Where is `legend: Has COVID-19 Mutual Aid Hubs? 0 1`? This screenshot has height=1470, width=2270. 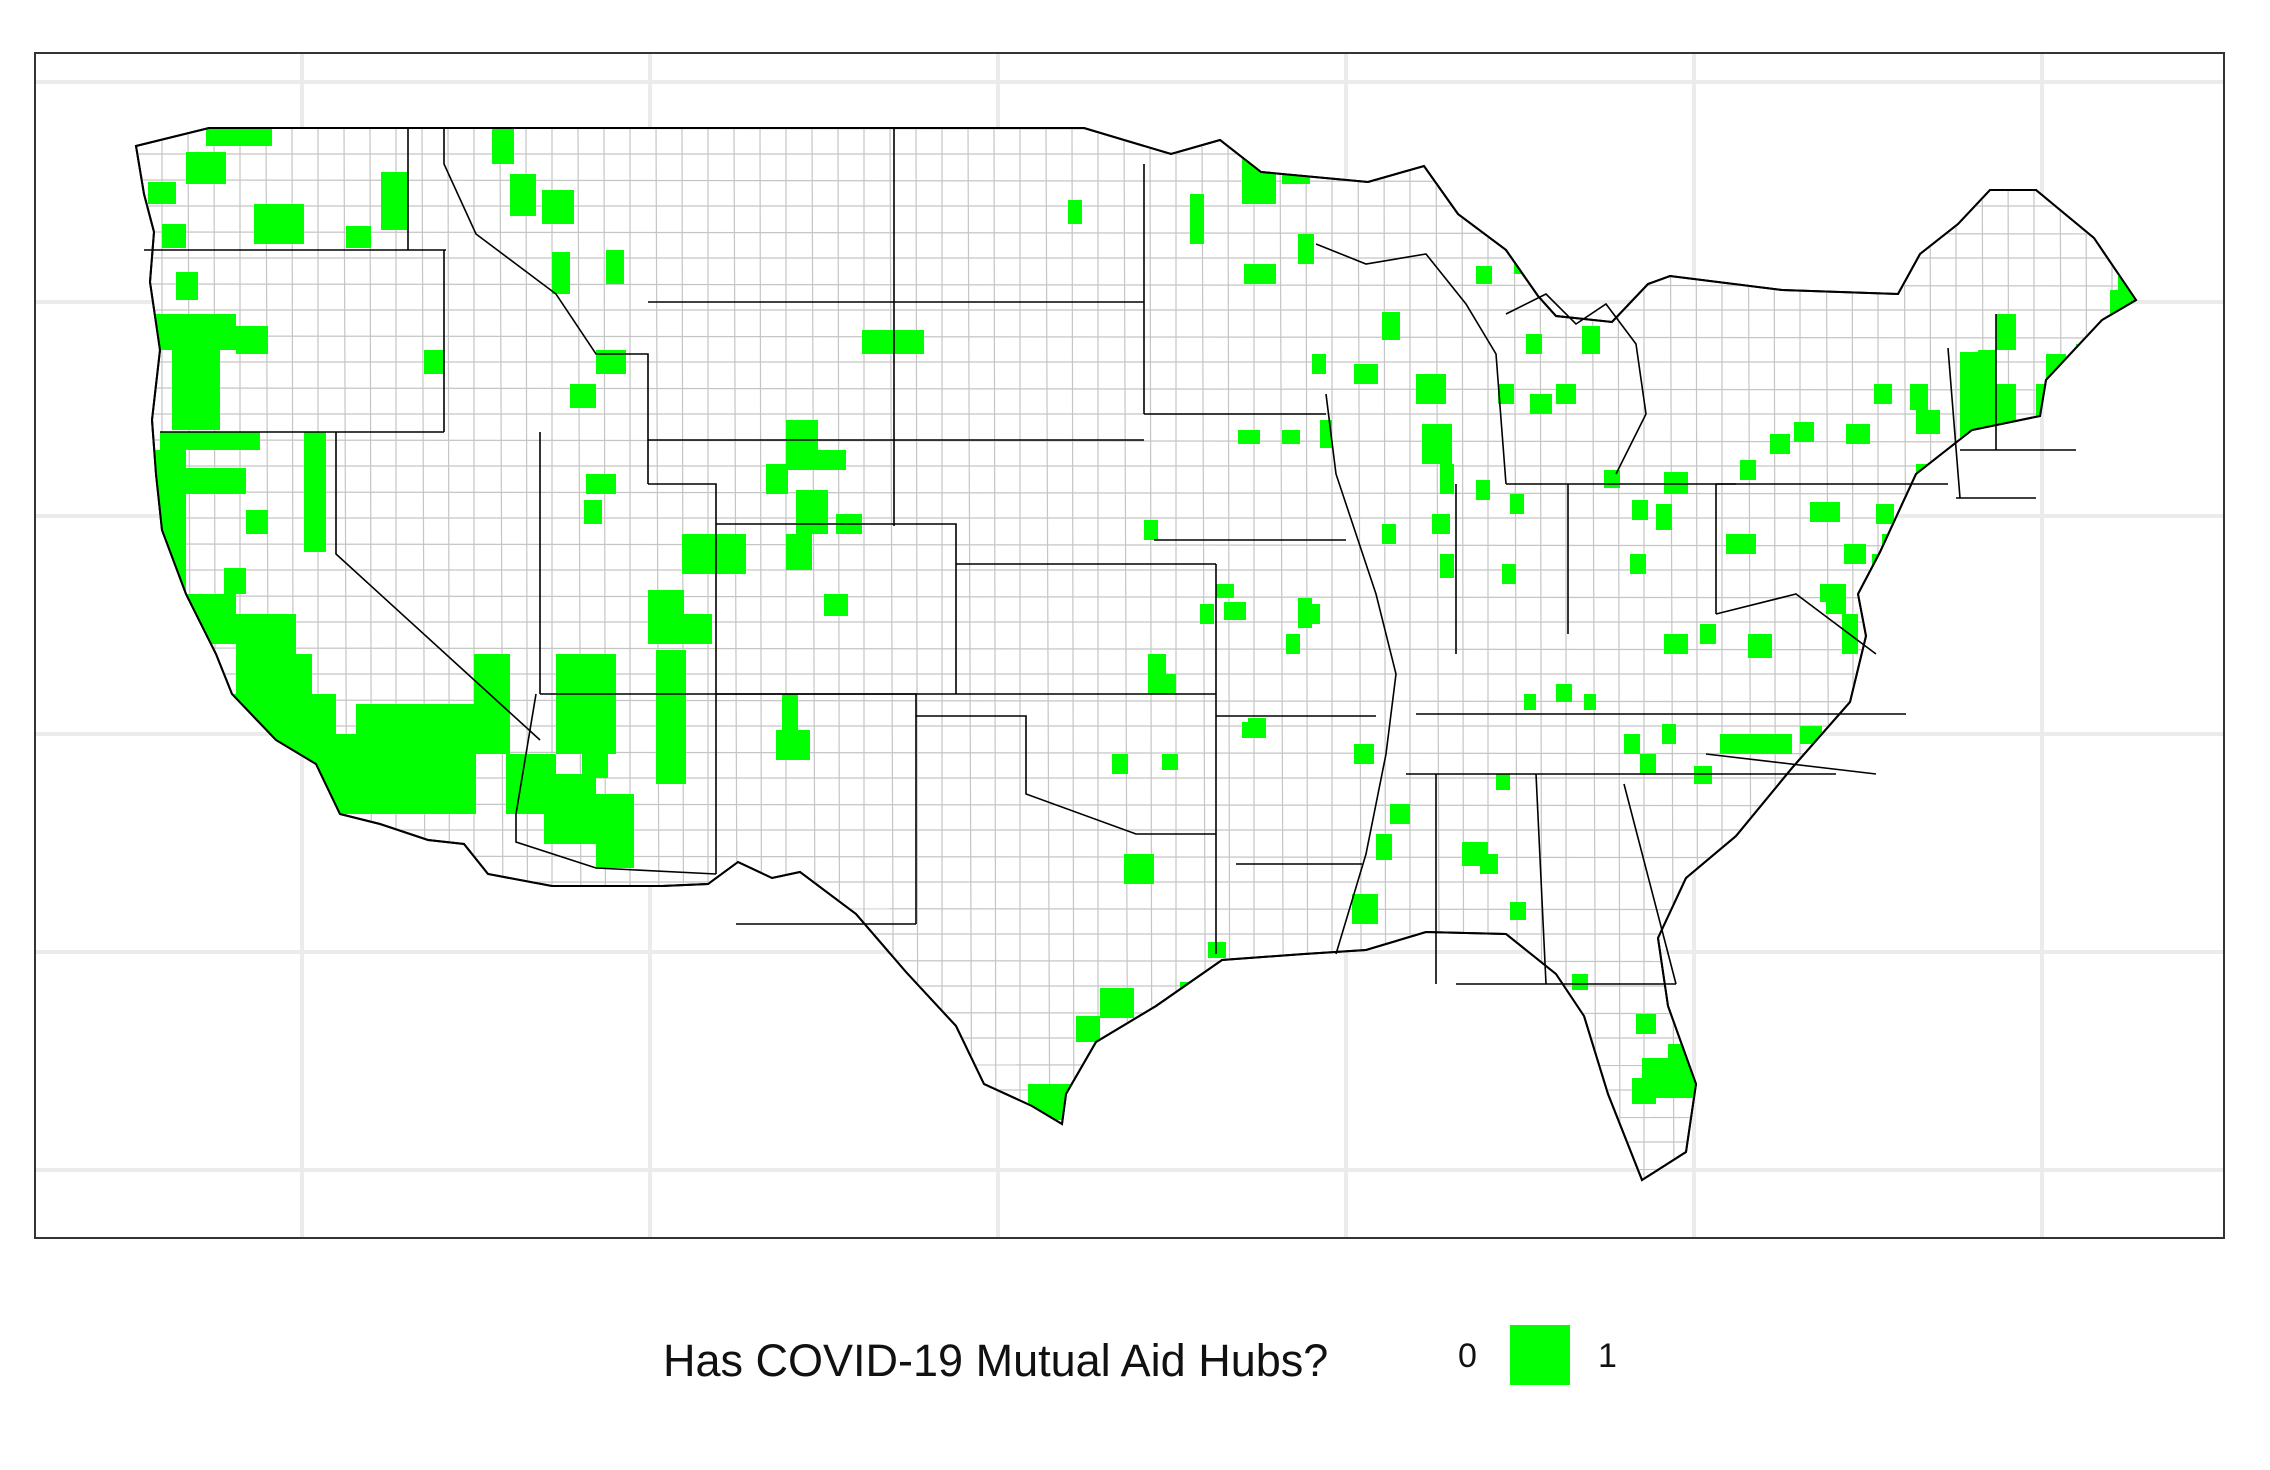
legend: Has COVID-19 Mutual Aid Hubs? 0 1 is located at coordinates (1135, 1365).